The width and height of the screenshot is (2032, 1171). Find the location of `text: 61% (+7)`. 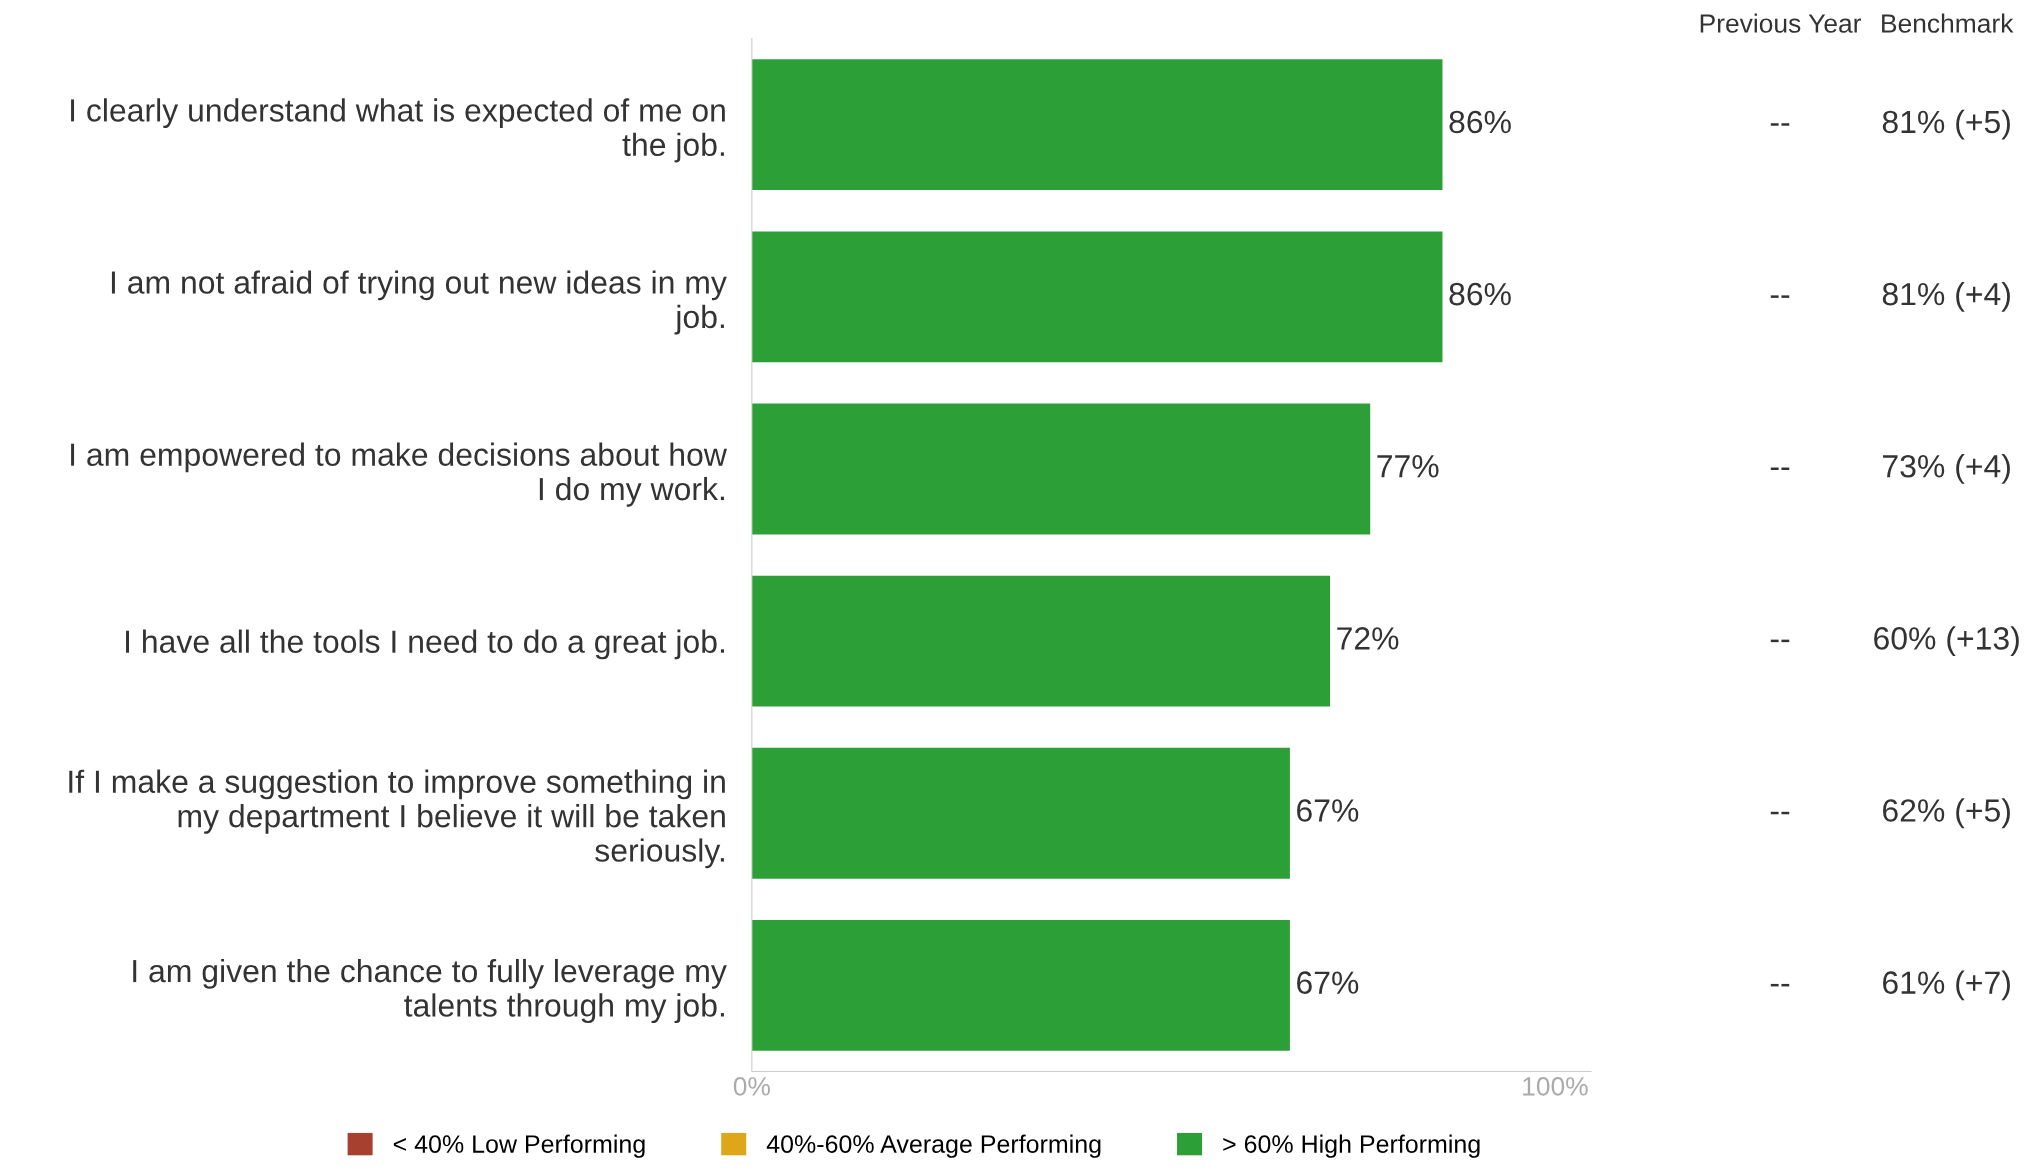

text: 61% (+7) is located at coordinates (1946, 985).